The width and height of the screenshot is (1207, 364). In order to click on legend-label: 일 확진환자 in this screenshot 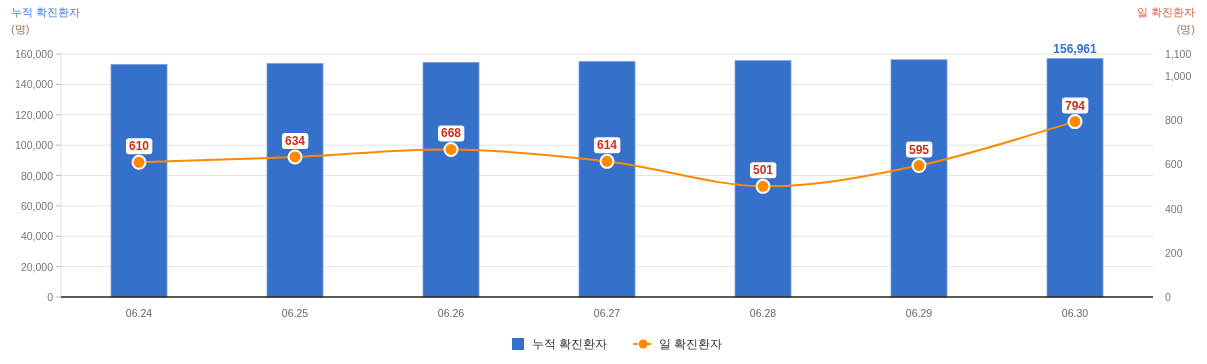, I will do `click(691, 344)`.